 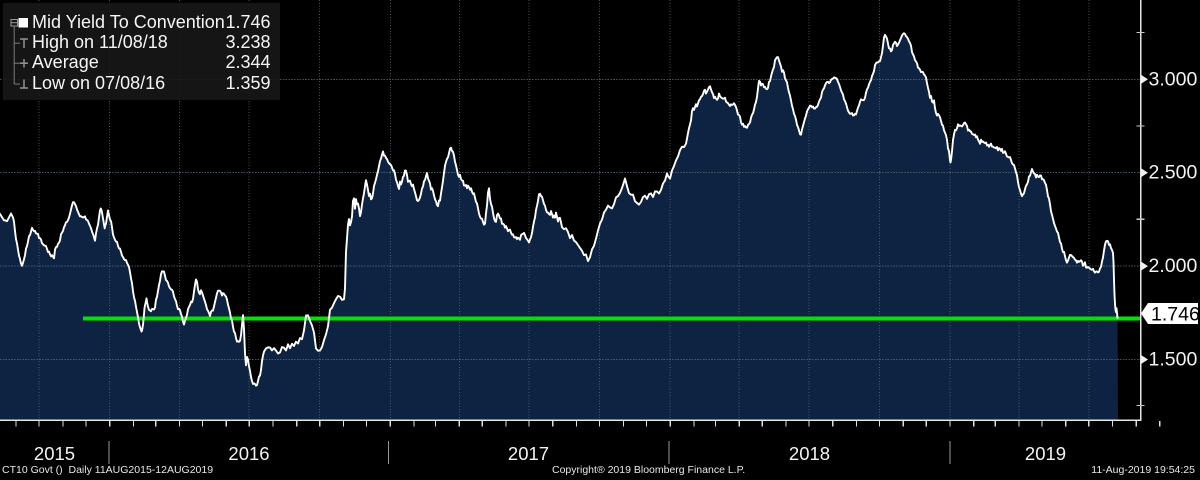 What do you see at coordinates (1045, 453) in the screenshot?
I see `svg-text: 2019` at bounding box center [1045, 453].